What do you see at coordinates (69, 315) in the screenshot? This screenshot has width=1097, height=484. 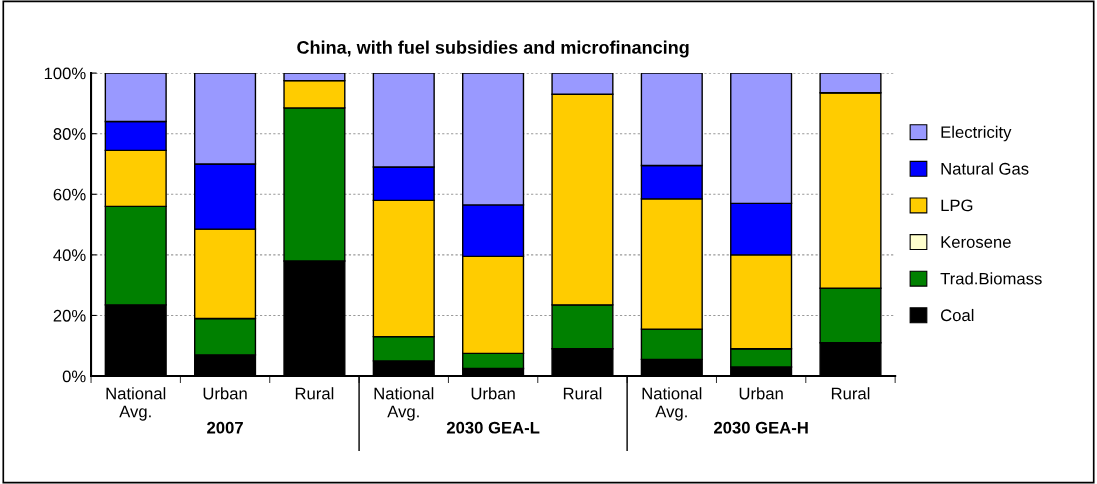 I see `y-tick-label: 20%` at bounding box center [69, 315].